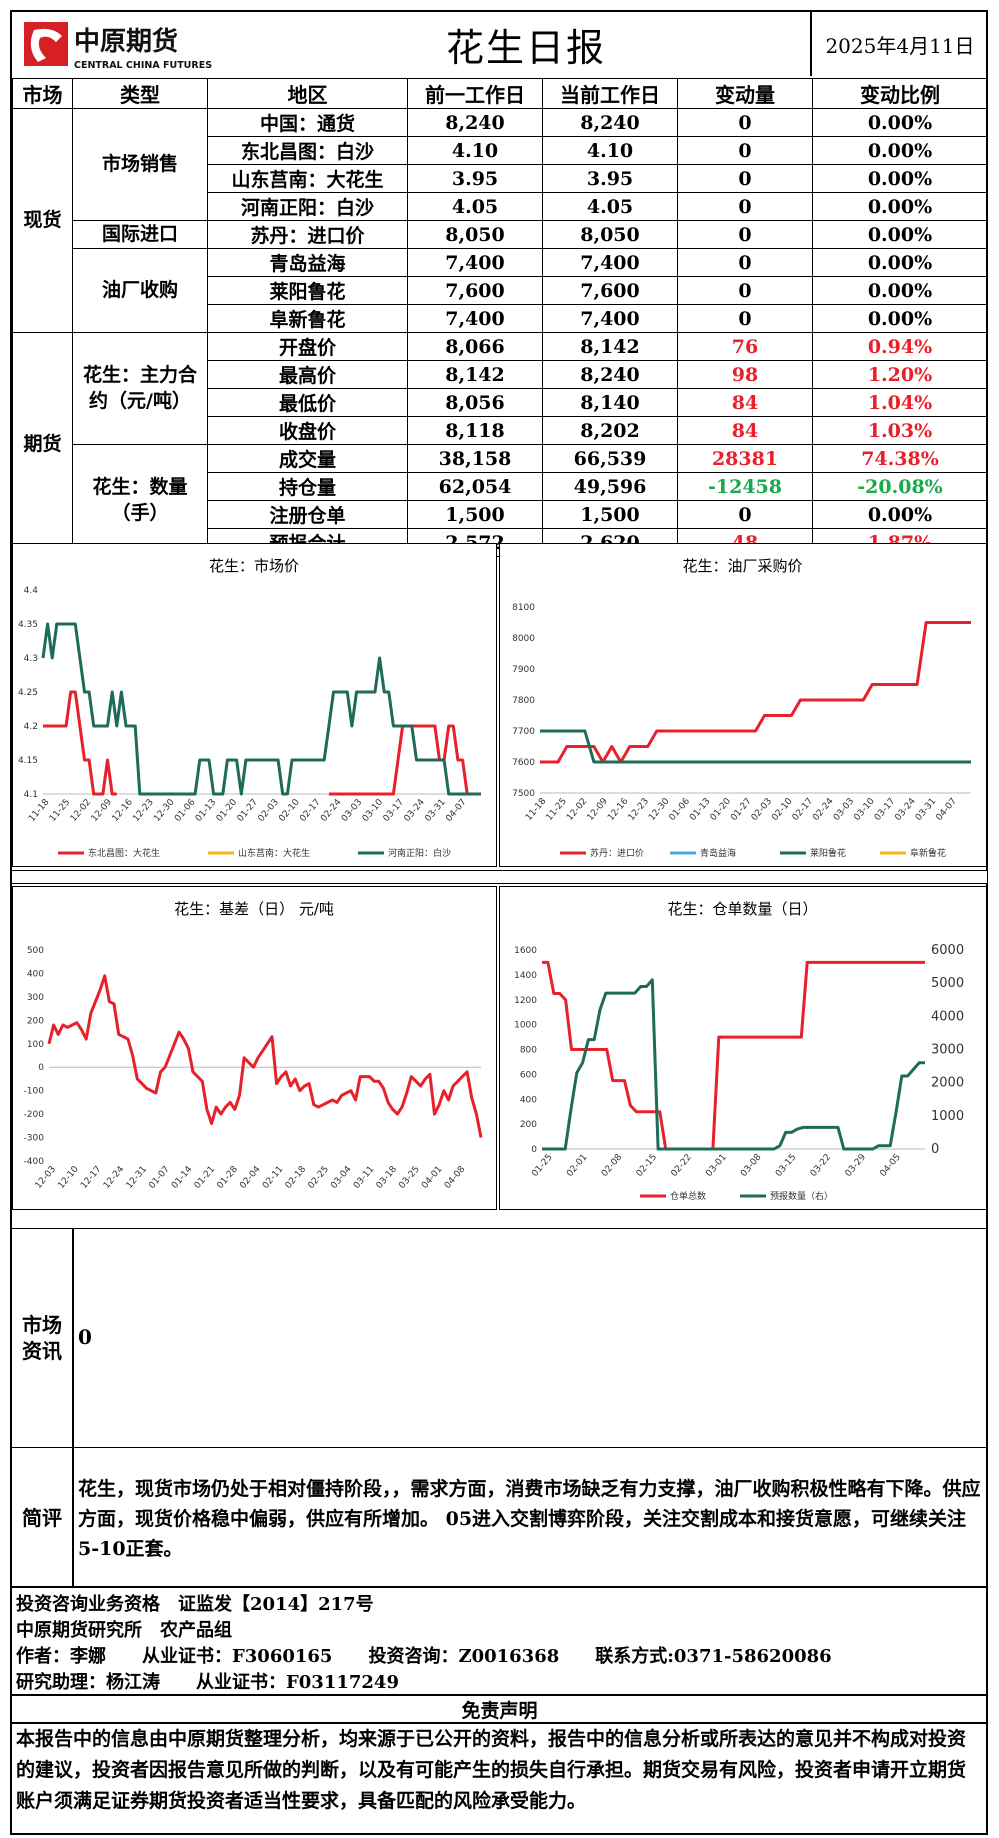  Describe the element at coordinates (307, 374) in the screenshot. I see `cell-region: 最高价` at that location.